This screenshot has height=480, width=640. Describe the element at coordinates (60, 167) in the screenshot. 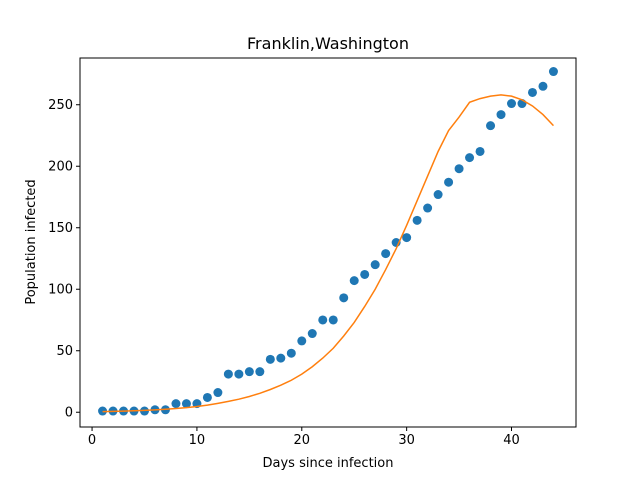

I see `y-tick-label: 200` at that location.